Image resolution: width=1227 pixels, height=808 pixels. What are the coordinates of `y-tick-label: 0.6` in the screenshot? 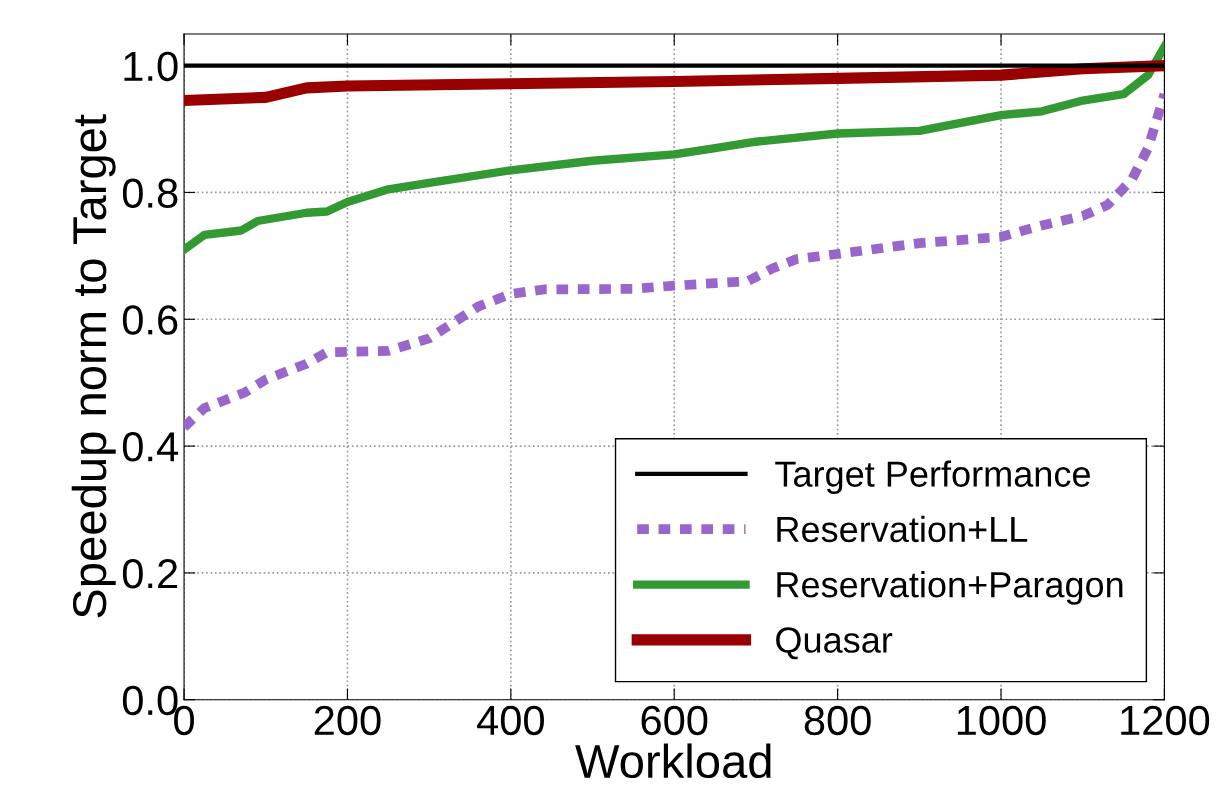 It's located at (150, 320).